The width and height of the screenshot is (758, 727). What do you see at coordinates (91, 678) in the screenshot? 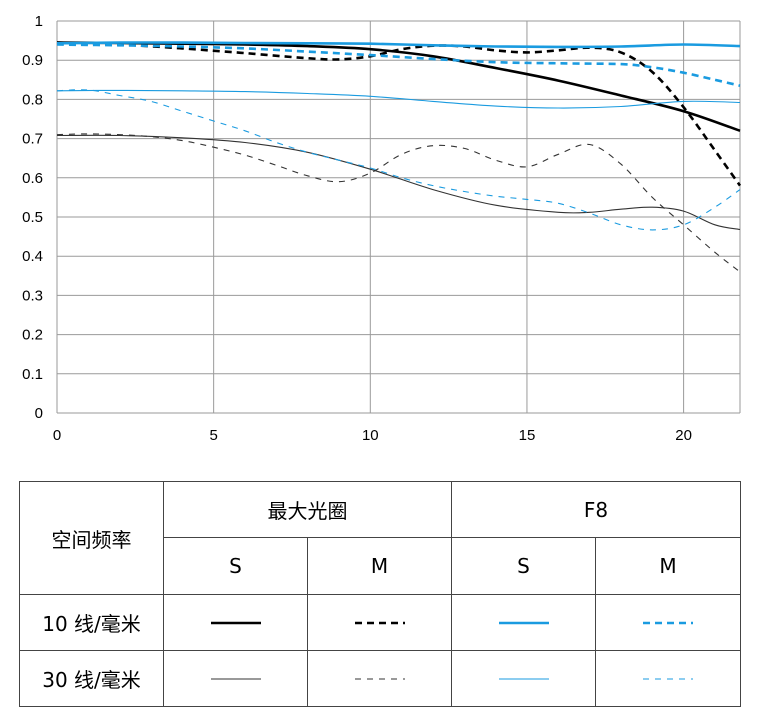
I see `legend-row-label-30: 30 线/毫米` at bounding box center [91, 678].